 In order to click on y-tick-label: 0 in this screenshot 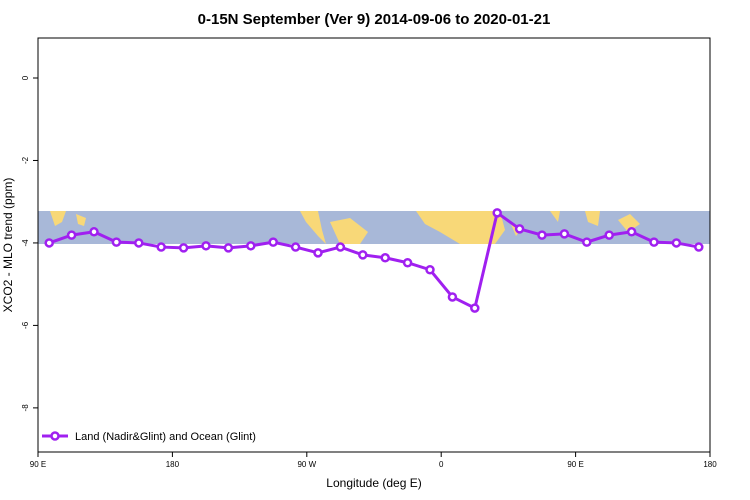, I will do `click(25, 77)`.